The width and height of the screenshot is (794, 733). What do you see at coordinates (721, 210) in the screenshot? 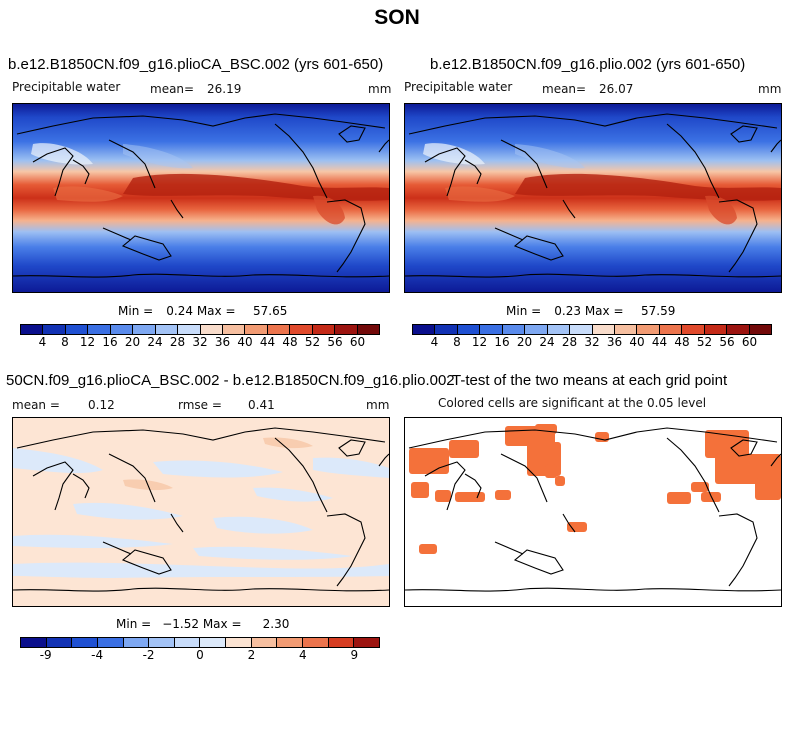
I see `amazon-moisture` at bounding box center [721, 210].